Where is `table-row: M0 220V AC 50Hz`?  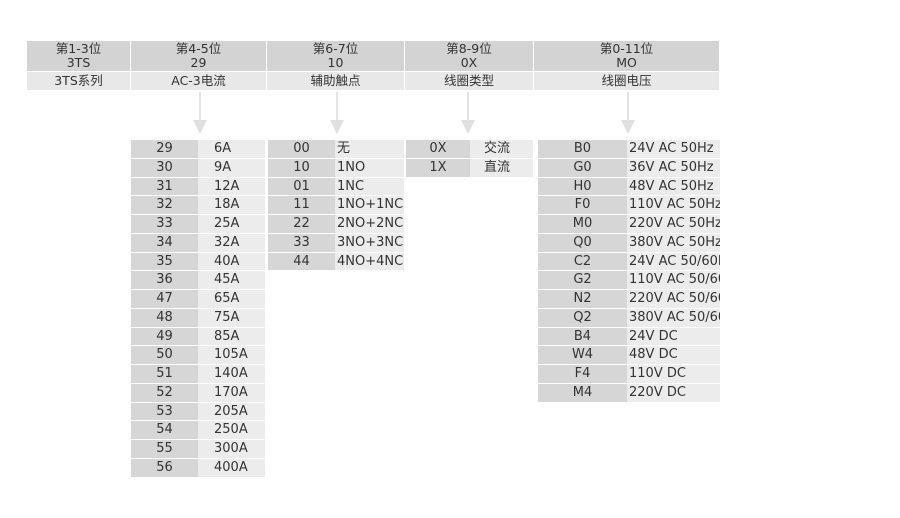 table-row: M0 220V AC 50Hz is located at coordinates (629, 224).